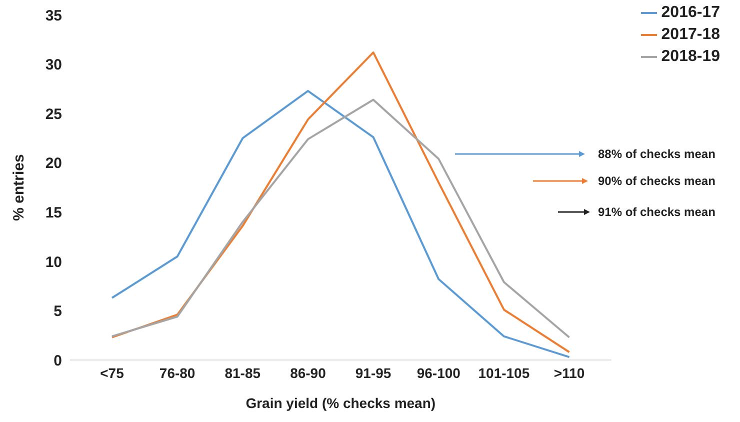  What do you see at coordinates (53, 163) in the screenshot?
I see `y-tick-label: 20` at bounding box center [53, 163].